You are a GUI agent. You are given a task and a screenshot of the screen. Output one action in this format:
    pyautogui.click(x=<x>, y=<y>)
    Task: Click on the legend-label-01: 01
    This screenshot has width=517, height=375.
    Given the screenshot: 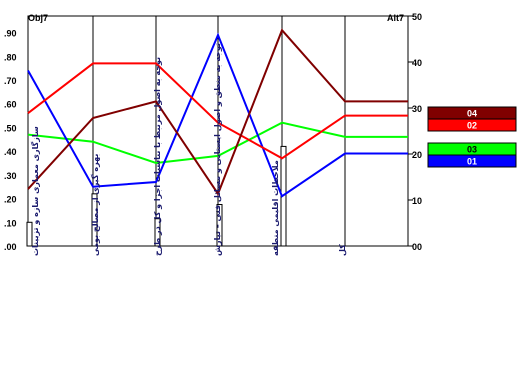 What is the action you would take?
    pyautogui.click(x=472, y=162)
    